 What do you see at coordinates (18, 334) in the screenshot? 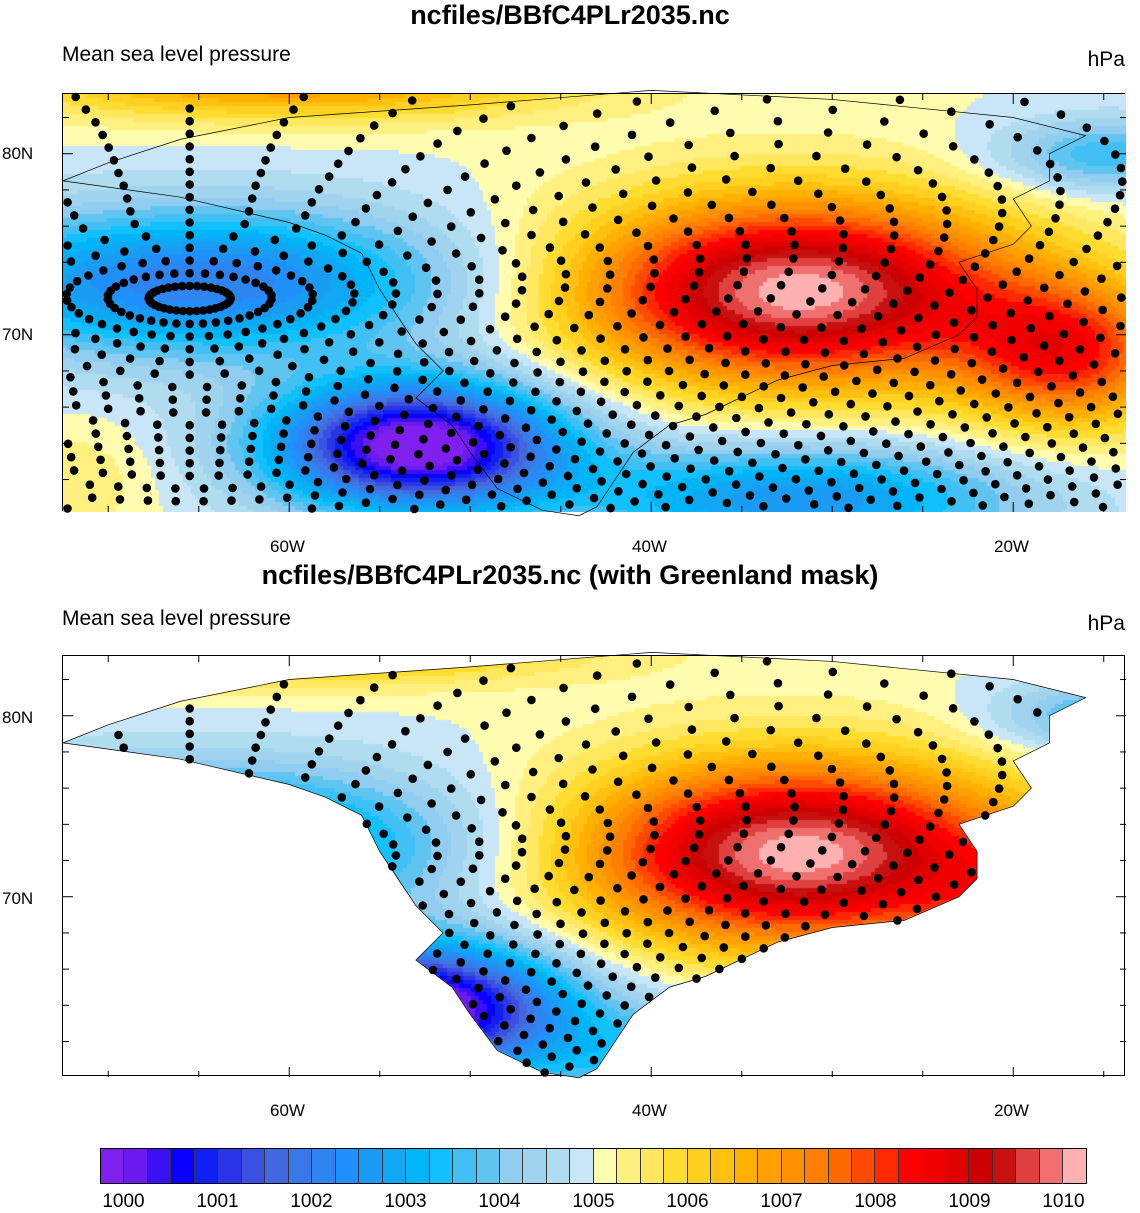
I see `y-tick-label: 70N` at bounding box center [18, 334].